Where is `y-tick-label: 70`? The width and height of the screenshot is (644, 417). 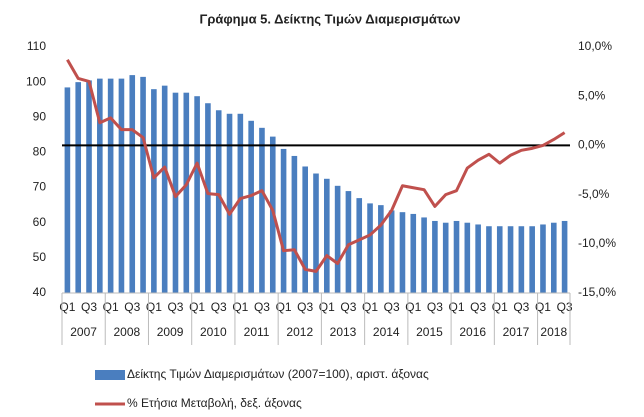
y-tick-label: 70 is located at coordinates (40, 187).